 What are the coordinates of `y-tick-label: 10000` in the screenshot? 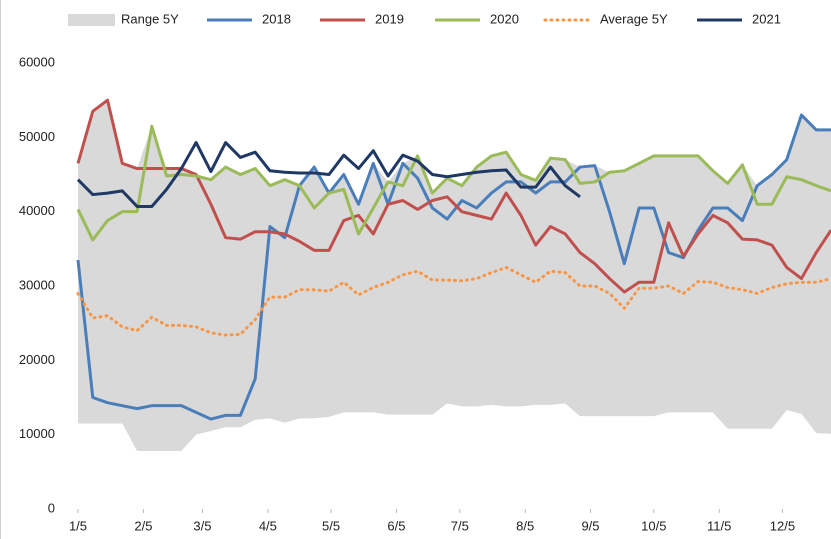 It's located at (37, 433).